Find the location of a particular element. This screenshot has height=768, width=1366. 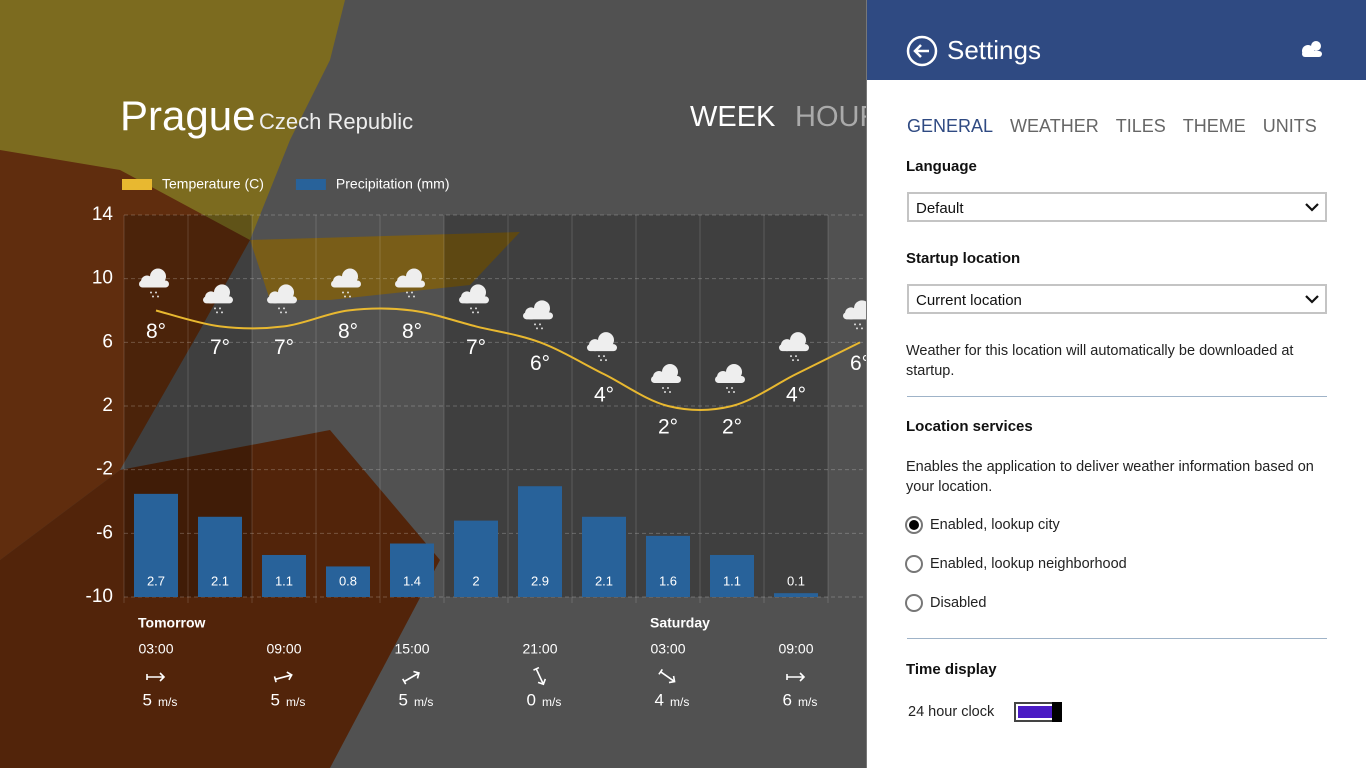

settings-tab: UNITS is located at coordinates (1289, 126).